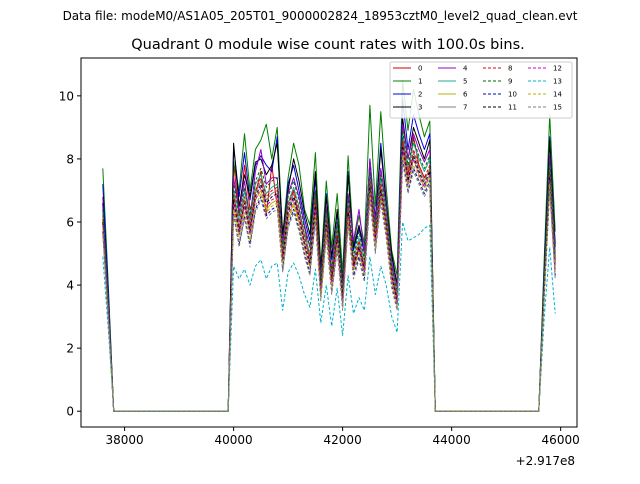  Describe the element at coordinates (70, 286) in the screenshot. I see `y-tick-label: 4` at that location.